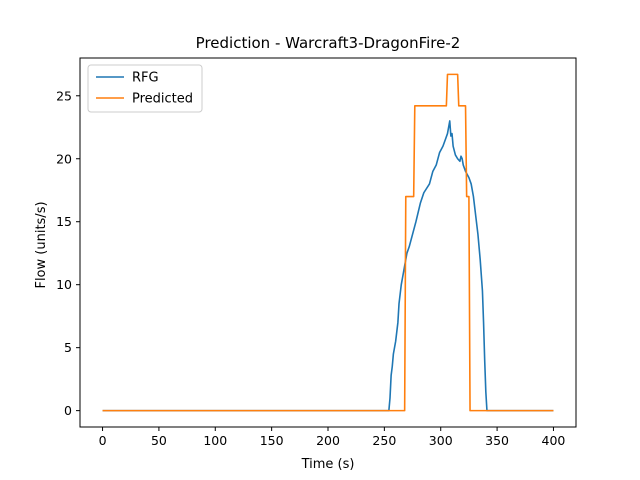 This screenshot has width=640, height=480. What do you see at coordinates (68, 253) in the screenshot?
I see `y-axis: 0 5 10 15 20 25` at bounding box center [68, 253].